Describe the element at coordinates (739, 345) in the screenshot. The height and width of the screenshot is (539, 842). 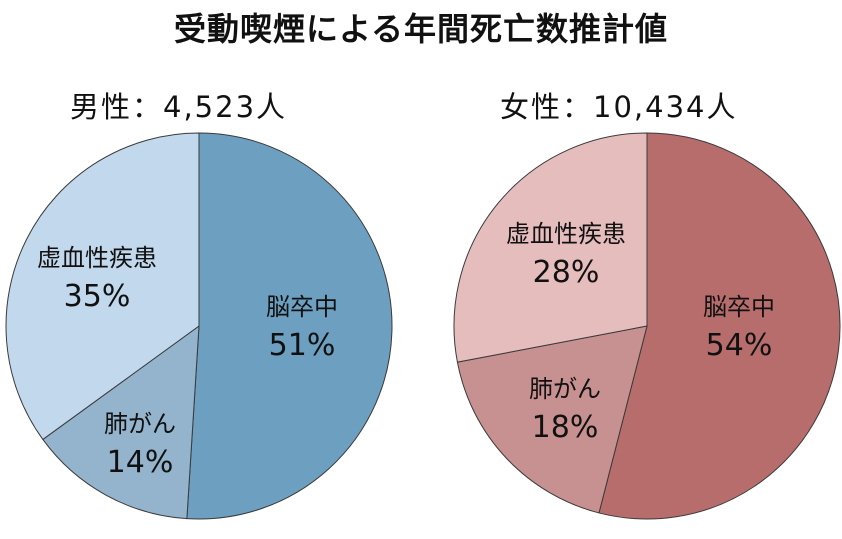
I see `pie-1-value-stroke: 54%` at that location.